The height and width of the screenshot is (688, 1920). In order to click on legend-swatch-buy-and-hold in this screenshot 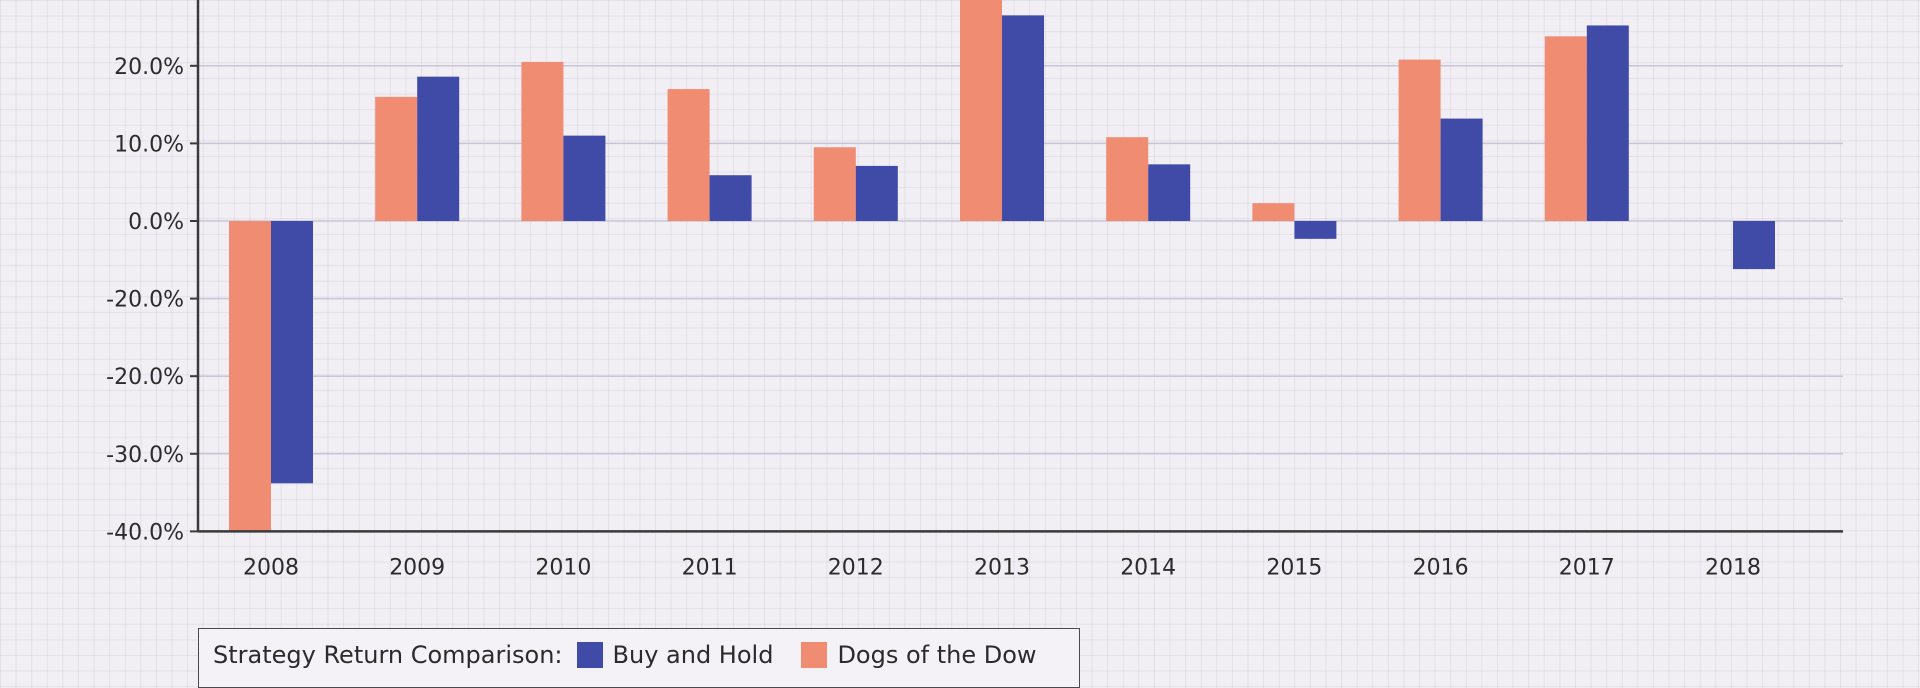, I will do `click(589, 655)`.